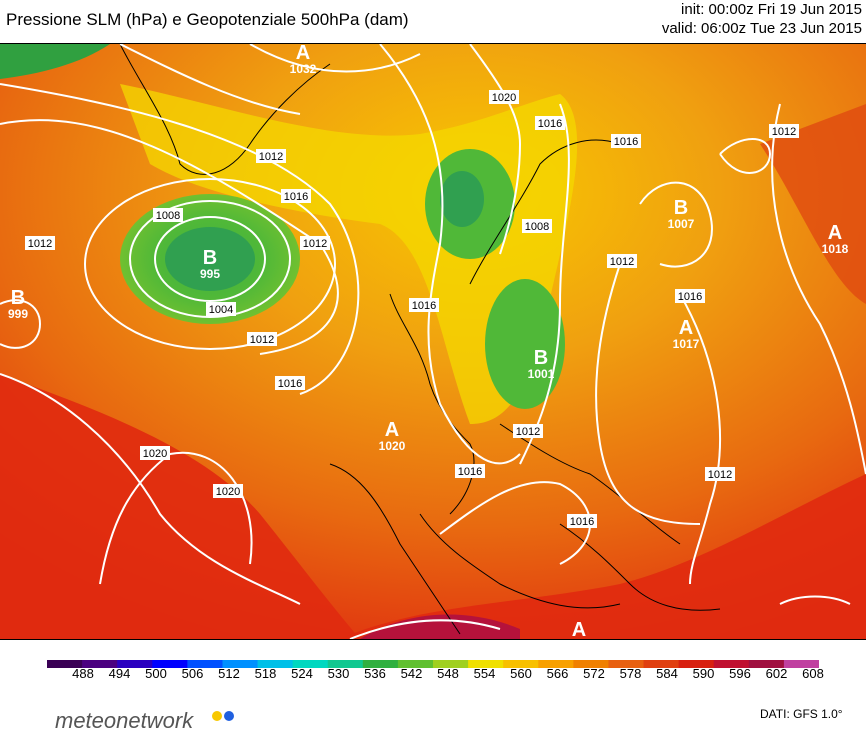 This screenshot has height=738, width=866. Describe the element at coordinates (392, 446) in the screenshot. I see `system-pressure: 1020` at that location.